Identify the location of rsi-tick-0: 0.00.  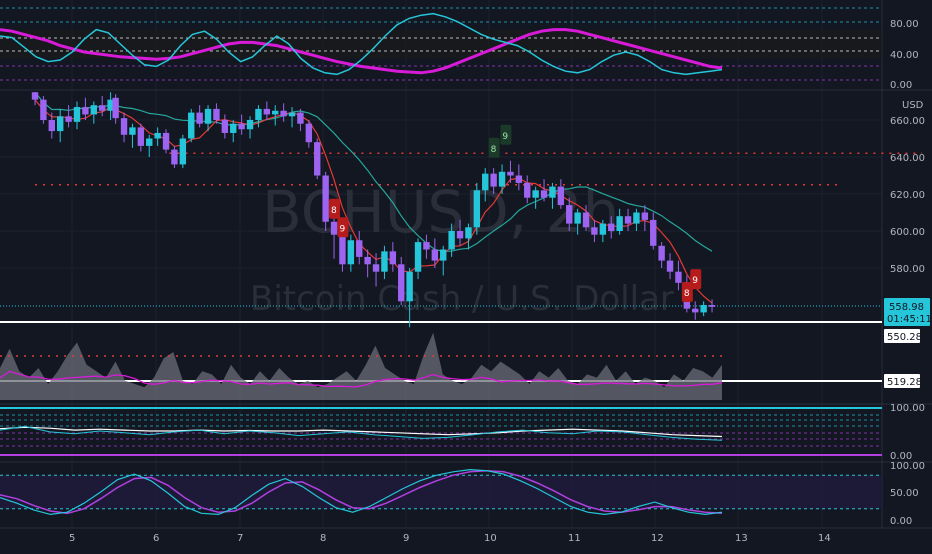
(901, 85).